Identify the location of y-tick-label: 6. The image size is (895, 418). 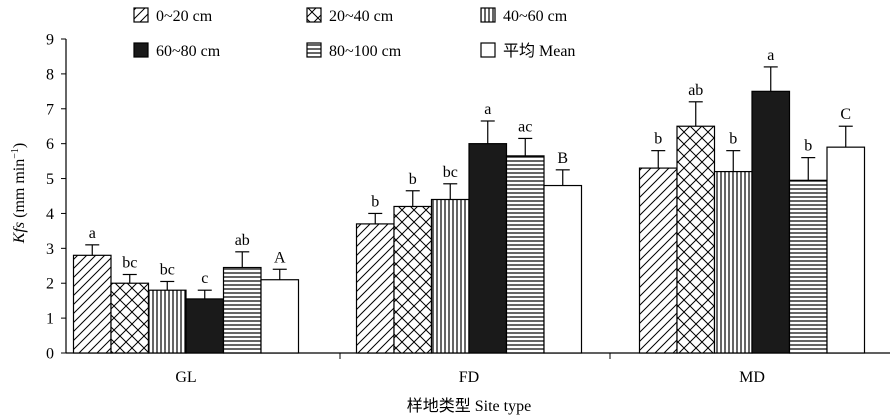
(50, 144).